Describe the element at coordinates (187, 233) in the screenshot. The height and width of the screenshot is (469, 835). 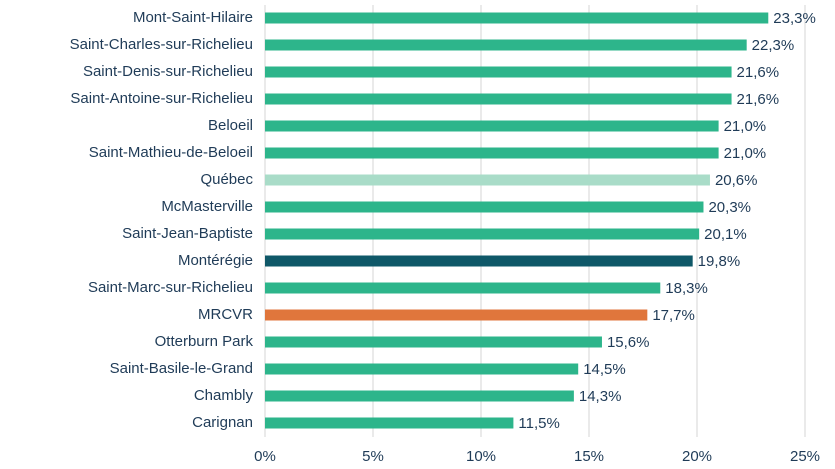
I see `y-tick-label: Saint-Jean-Baptiste` at that location.